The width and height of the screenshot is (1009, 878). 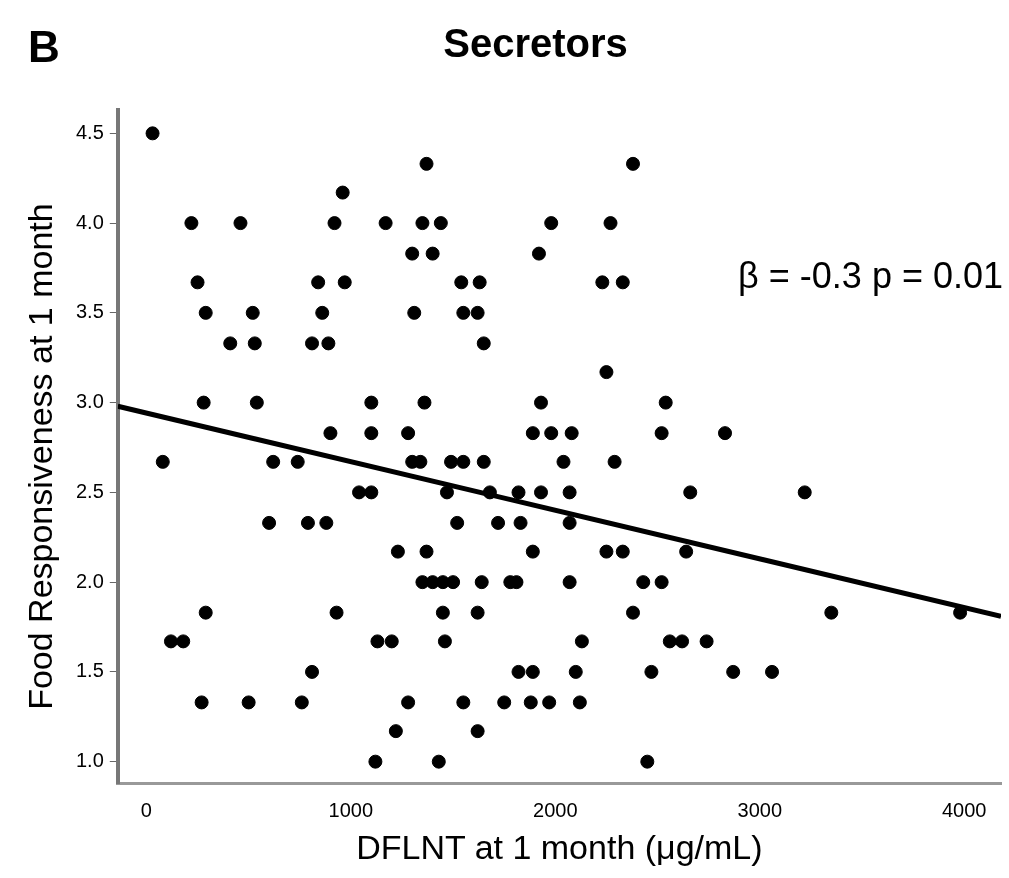 I want to click on annotation: β = -0.3 p = 0.01, so click(x=870, y=276).